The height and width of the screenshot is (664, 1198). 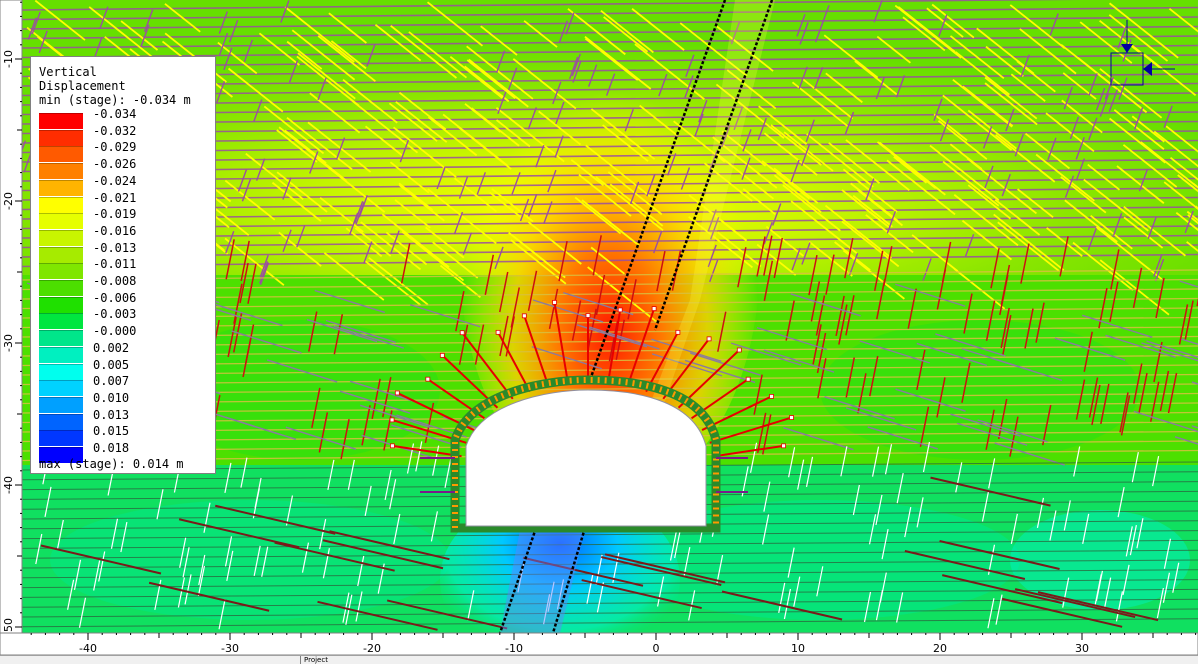 What do you see at coordinates (82, 86) in the screenshot?
I see `legend-title-line2: Displacement` at bounding box center [82, 86].